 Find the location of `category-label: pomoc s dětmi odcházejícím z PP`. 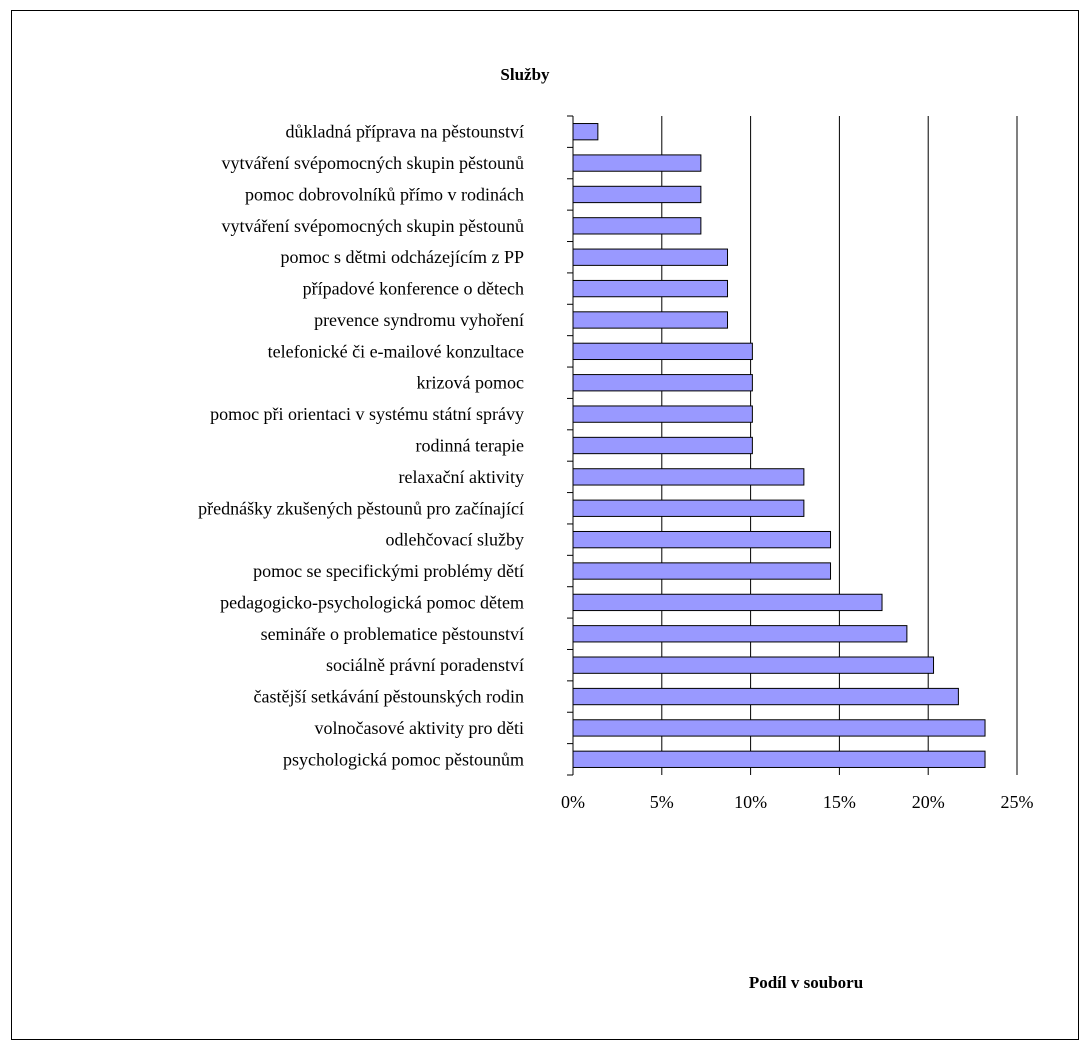

category-label: pomoc s dětmi odcházejícím z PP is located at coordinates (402, 257).